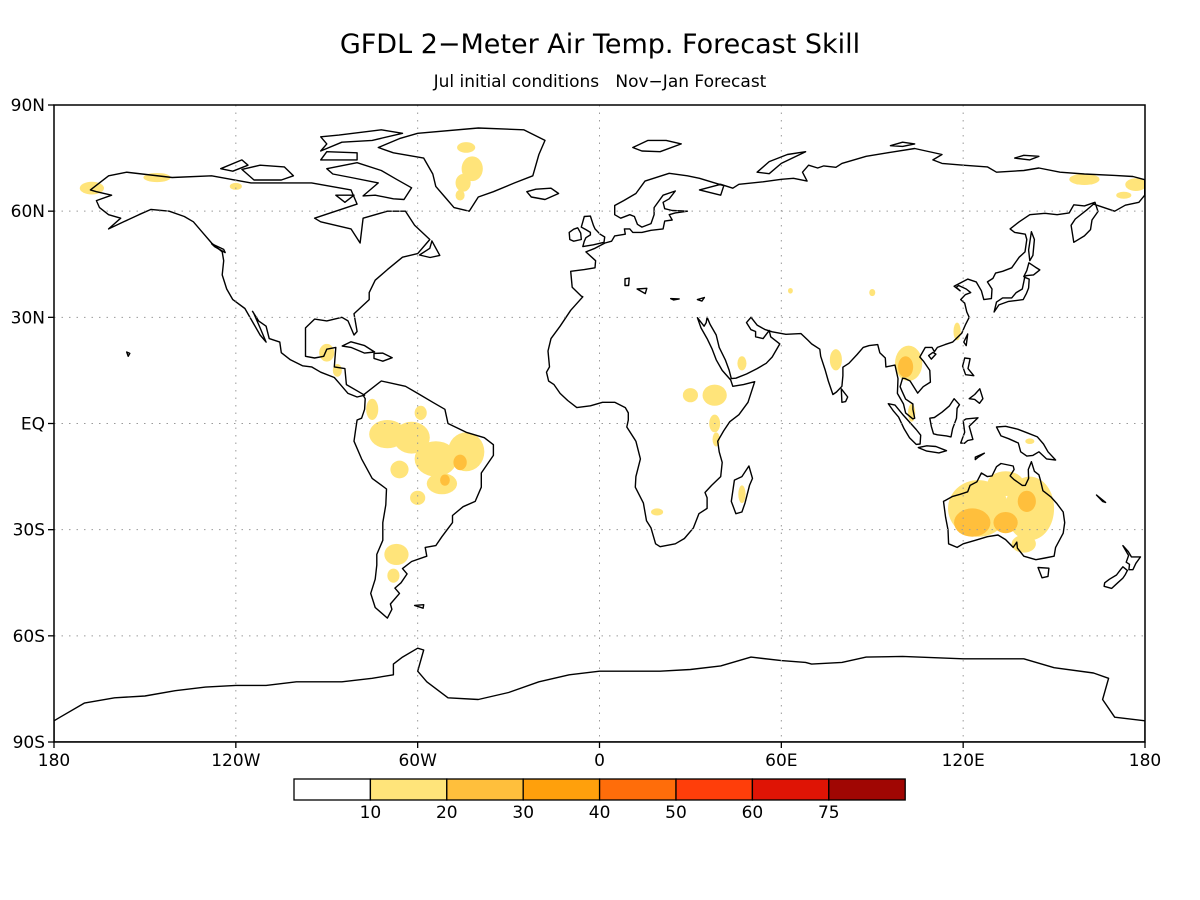 The width and height of the screenshot is (1200, 900). Describe the element at coordinates (753, 813) in the screenshot. I see `legend-label: 60` at that location.